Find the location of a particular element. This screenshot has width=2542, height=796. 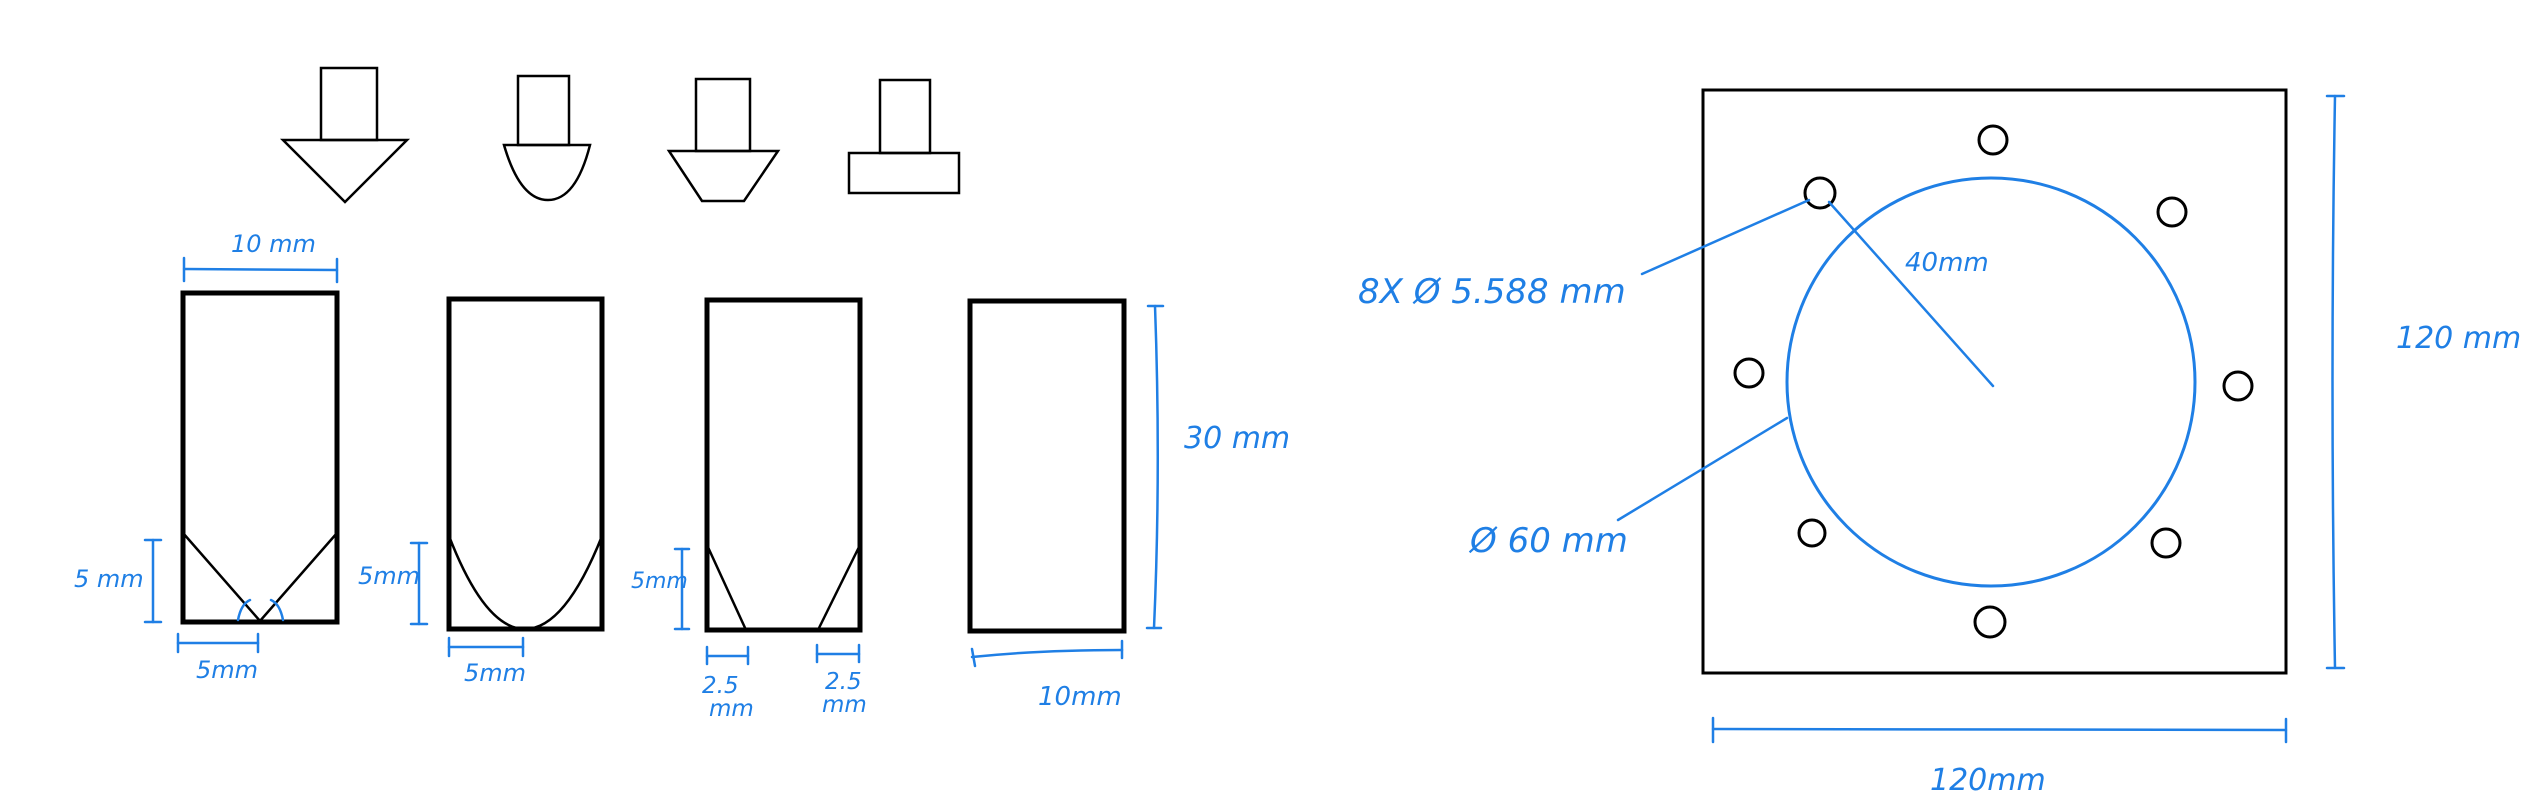

label-2-5-right-unit: mm is located at coordinates (844, 705).